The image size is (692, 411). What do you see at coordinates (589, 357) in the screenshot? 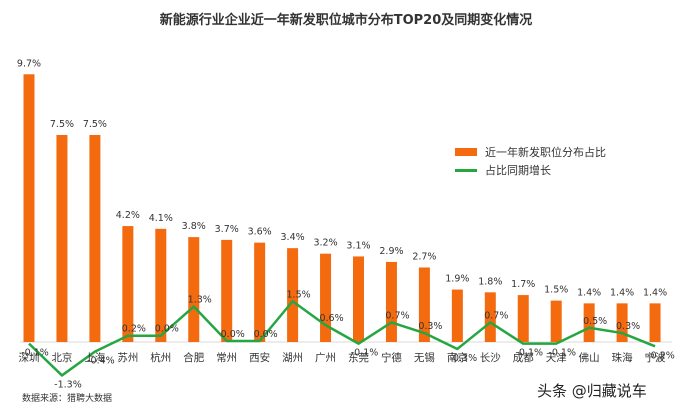
I see `x-tick-label: 佛山` at bounding box center [589, 357].